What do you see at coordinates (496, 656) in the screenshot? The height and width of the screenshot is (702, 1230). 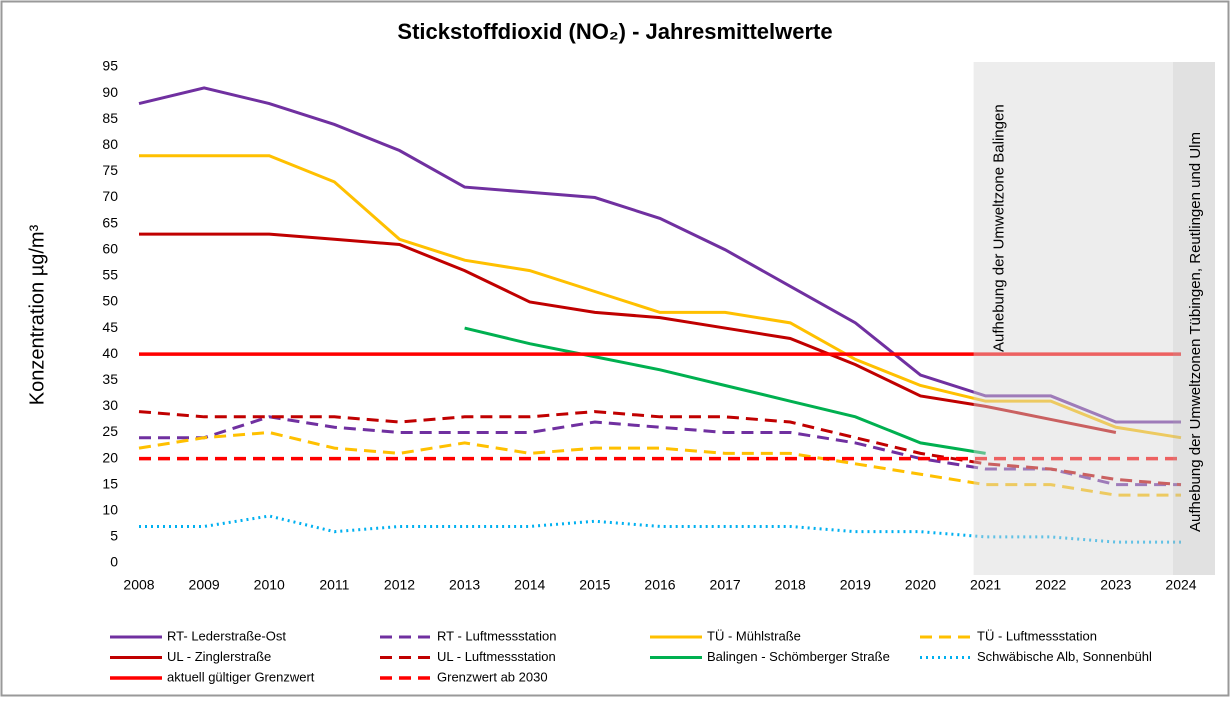 I see `legend-label: UL - Luftmessstation` at bounding box center [496, 656].